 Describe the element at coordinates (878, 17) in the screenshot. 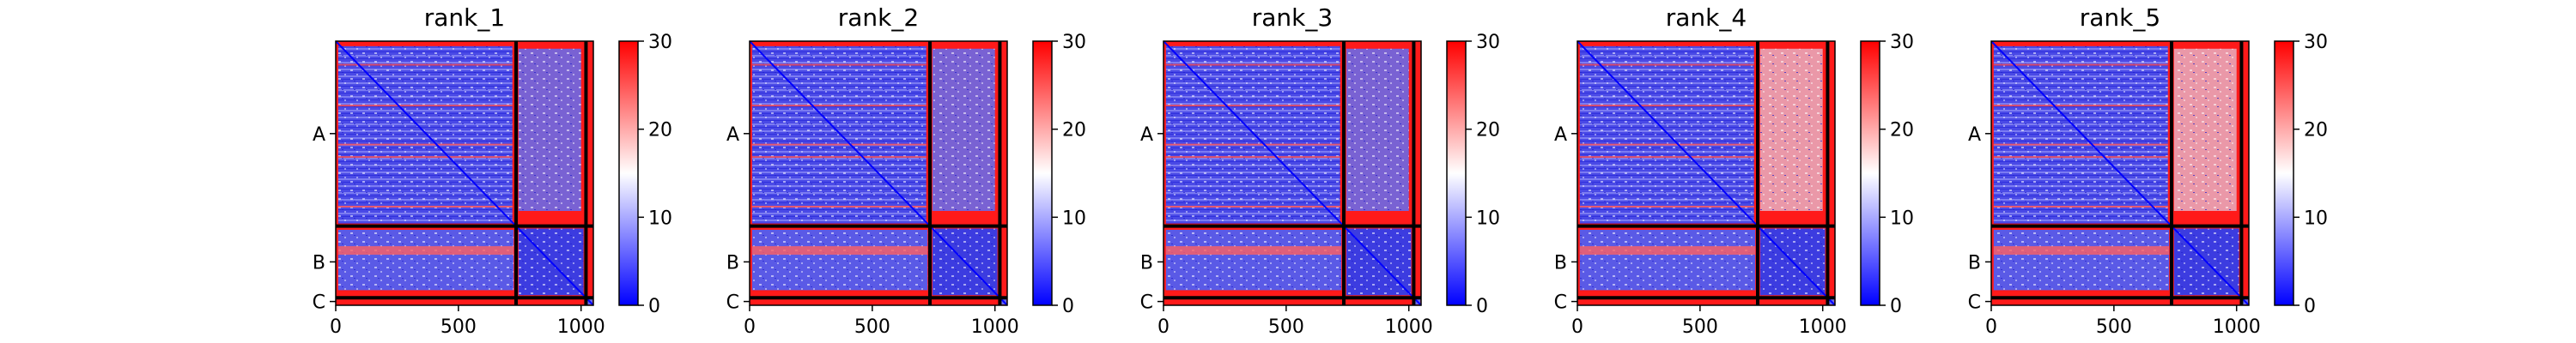

I see `panel-title: rank_2` at that location.